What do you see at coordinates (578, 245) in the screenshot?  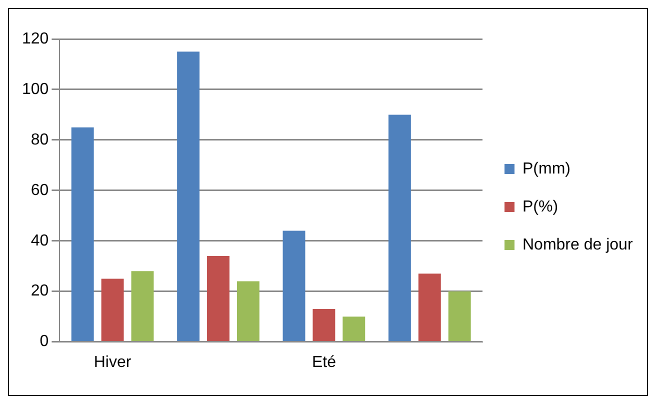 I see `legend-label: Nombre de jour` at bounding box center [578, 245].